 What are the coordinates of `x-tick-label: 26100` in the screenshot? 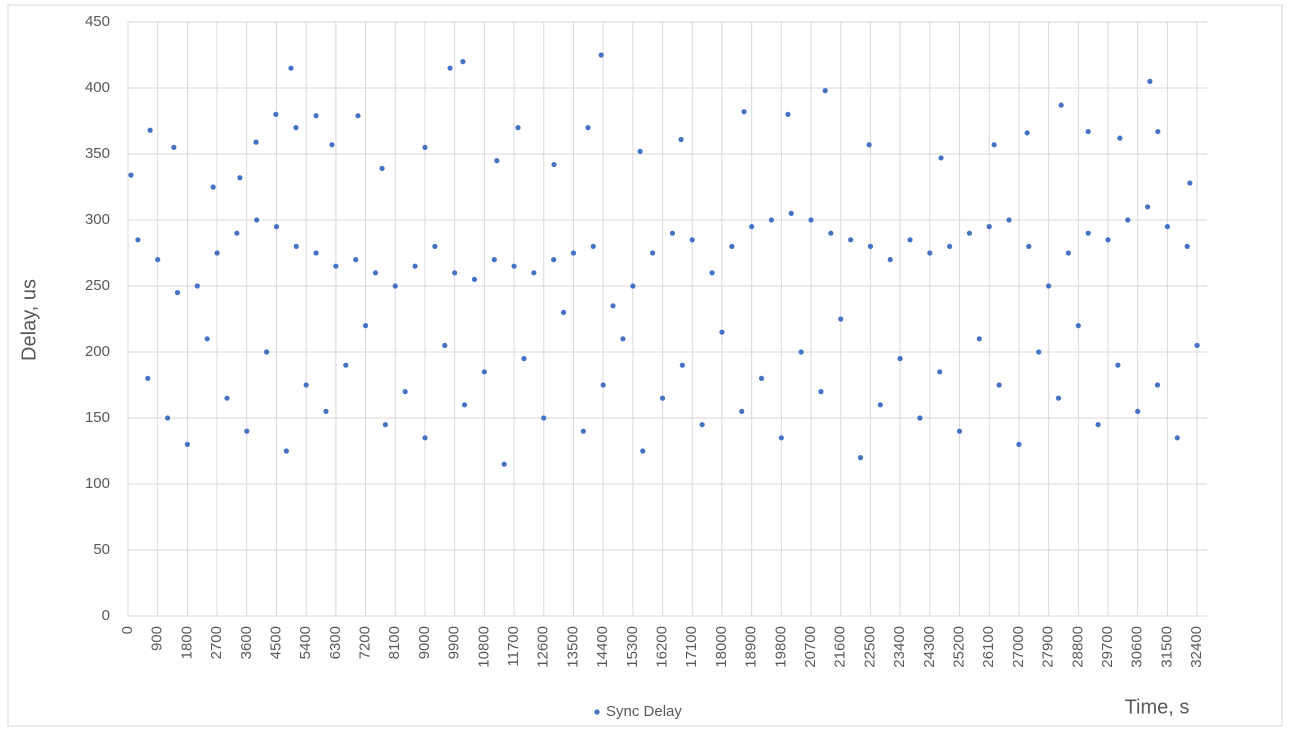 It's located at (988, 647).